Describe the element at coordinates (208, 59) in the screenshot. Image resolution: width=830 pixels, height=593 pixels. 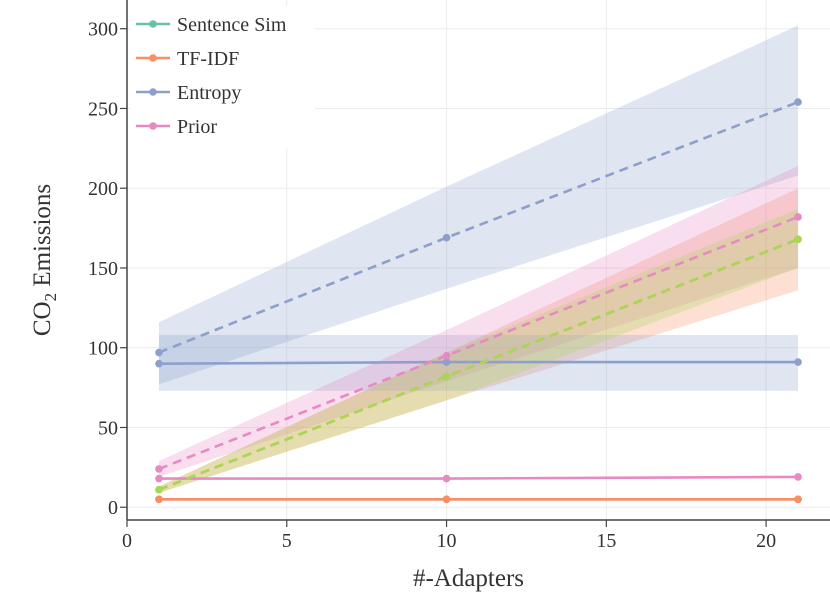
I see `legend-label: TF-IDF` at that location.